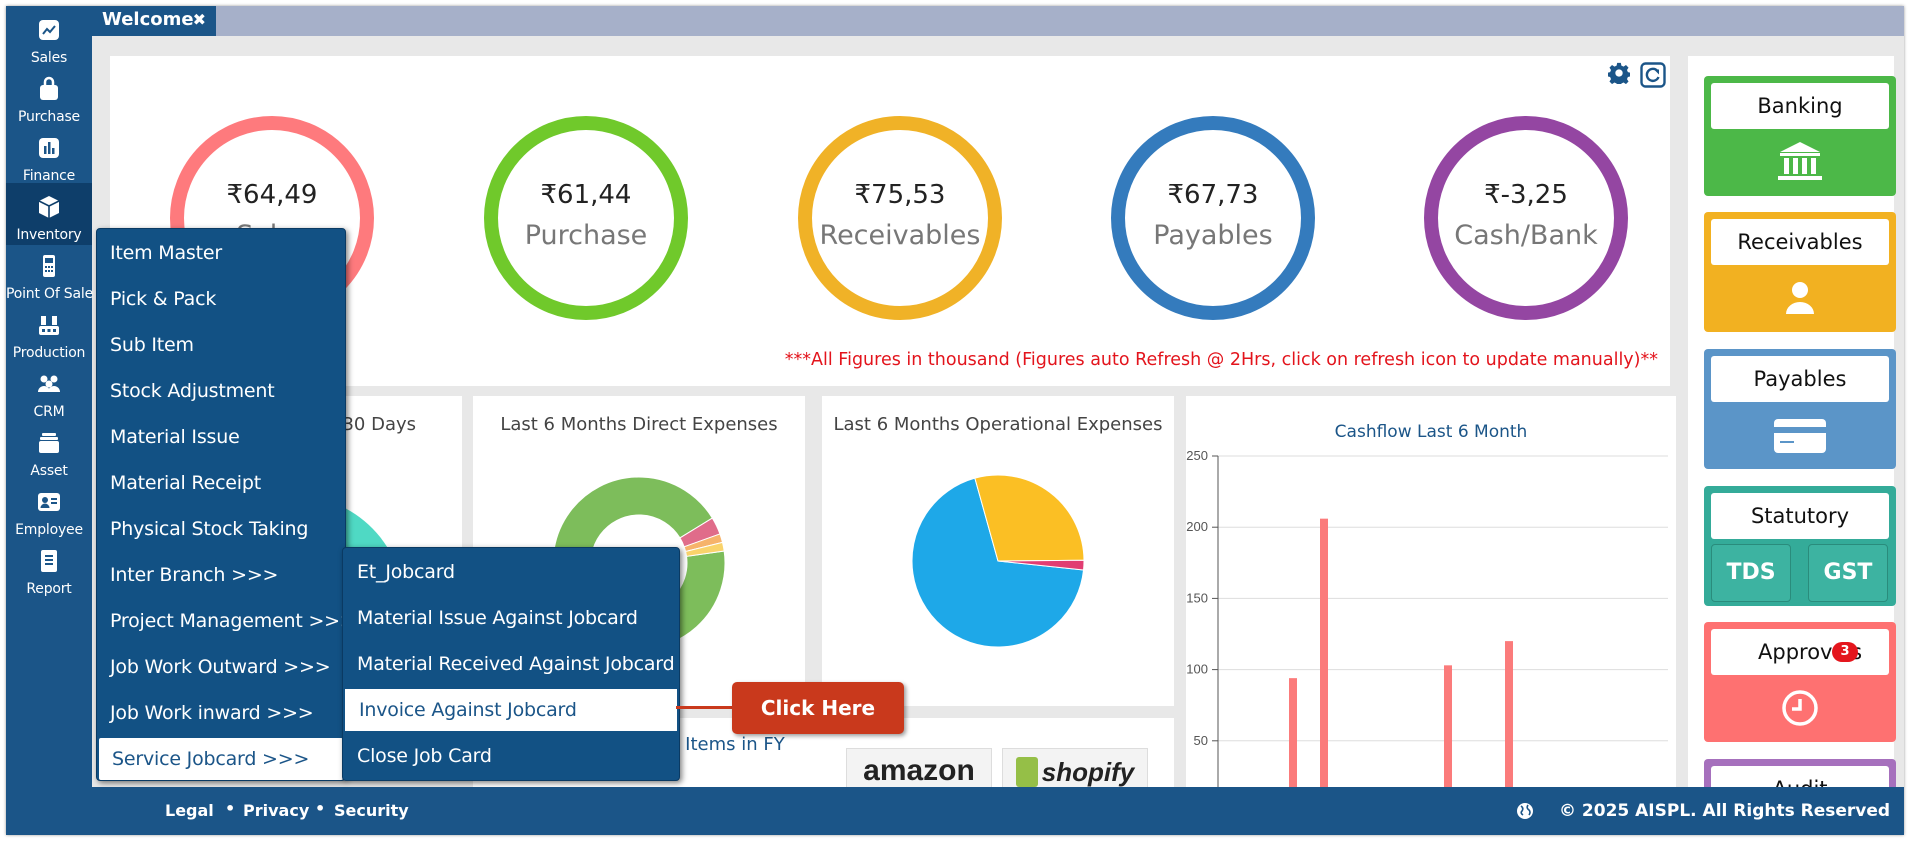  I want to click on tile-approvals: Approvals 3, so click(1800, 682).